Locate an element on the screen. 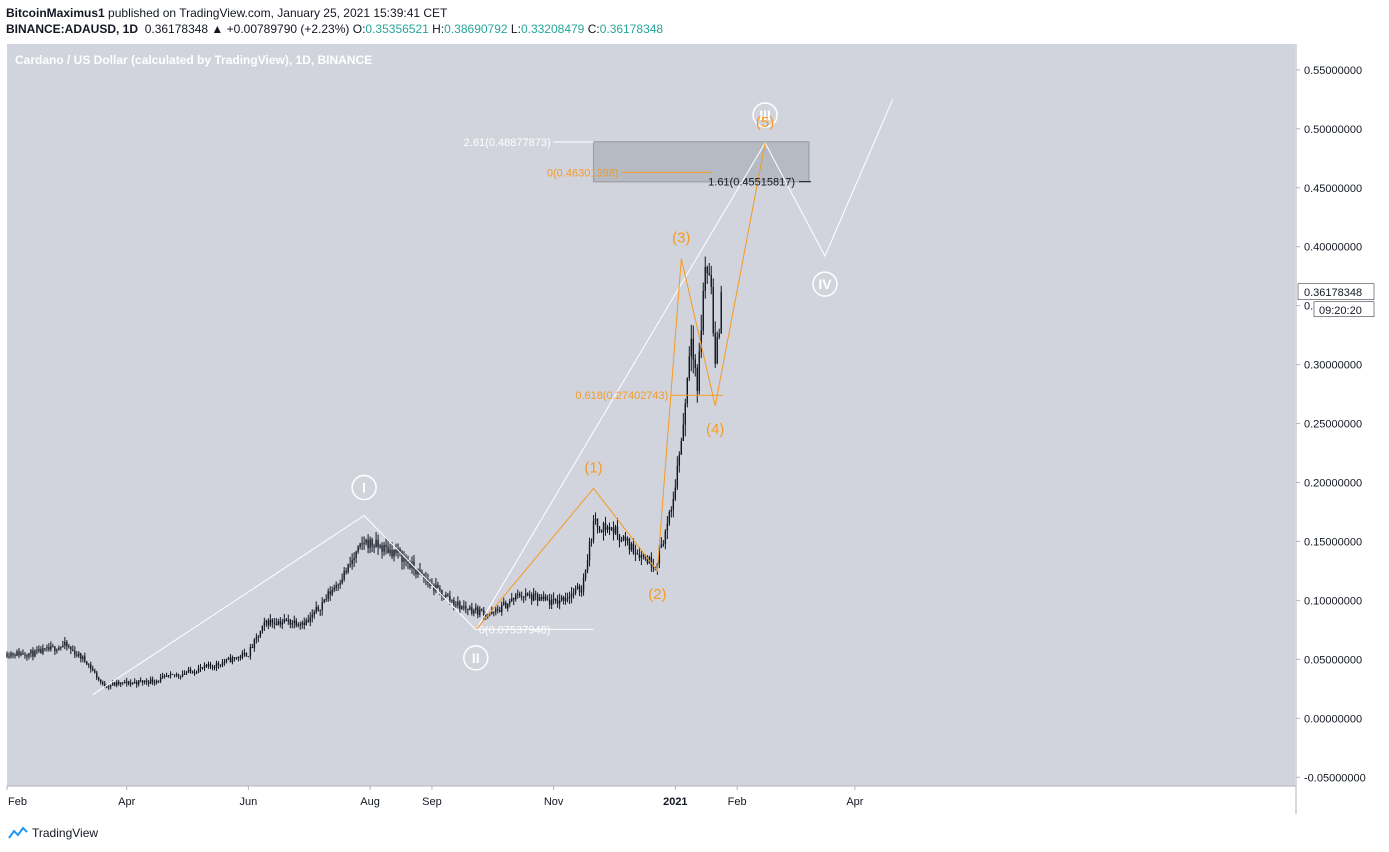 The width and height of the screenshot is (1389, 852). tradingview-icon is located at coordinates (18, 832).